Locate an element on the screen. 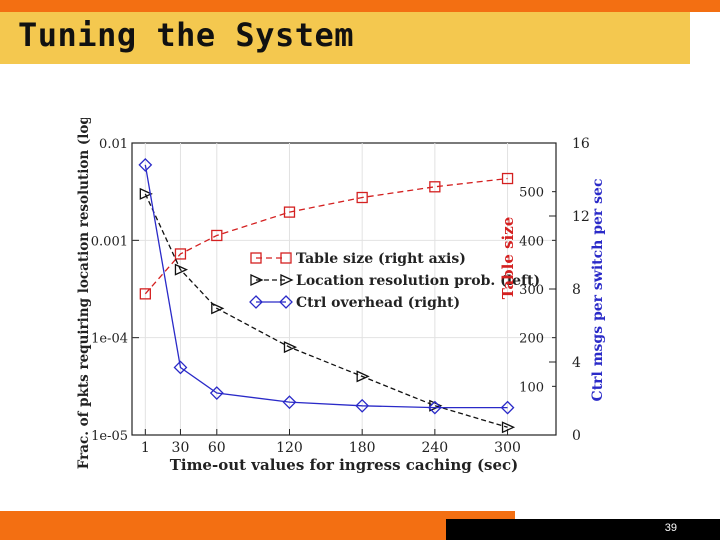  right-ctrl-tick-label: 16 is located at coordinates (581, 144).